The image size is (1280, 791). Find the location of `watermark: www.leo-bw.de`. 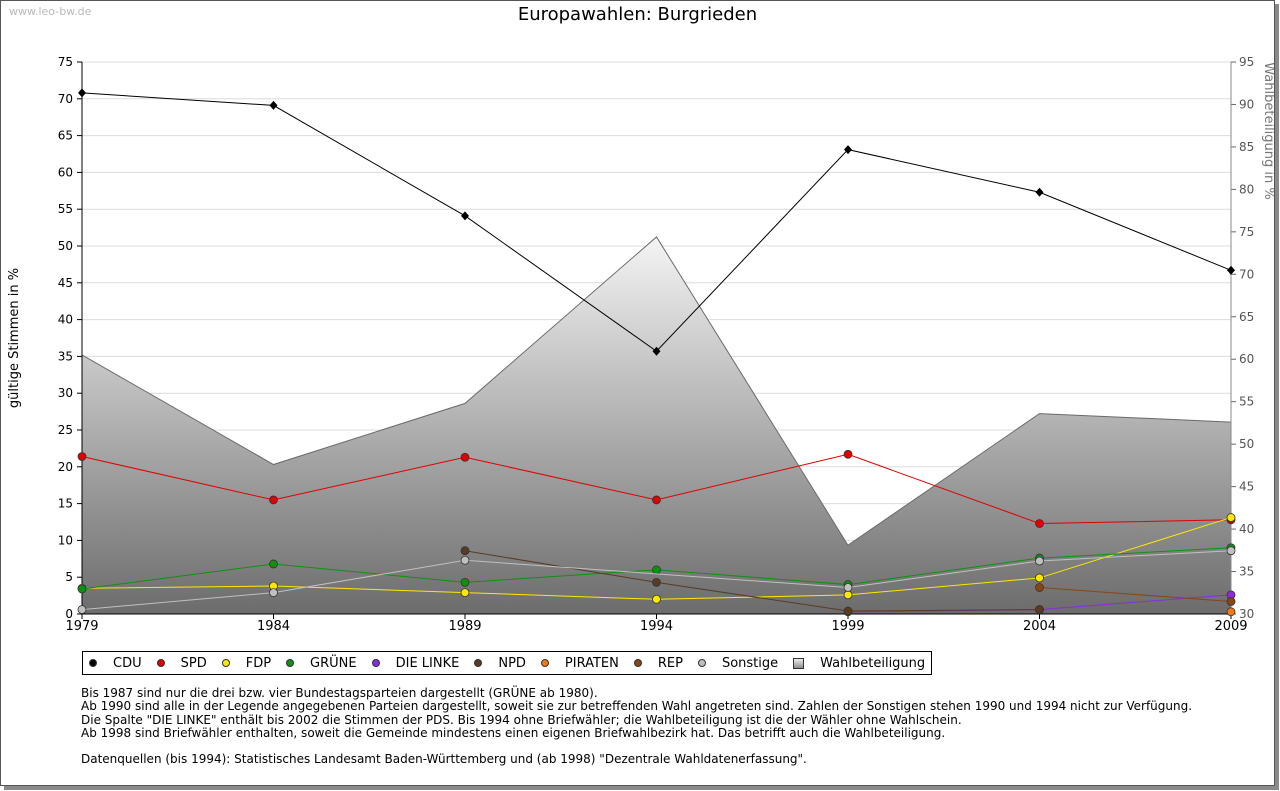

watermark: www.leo-bw.de is located at coordinates (50, 11).